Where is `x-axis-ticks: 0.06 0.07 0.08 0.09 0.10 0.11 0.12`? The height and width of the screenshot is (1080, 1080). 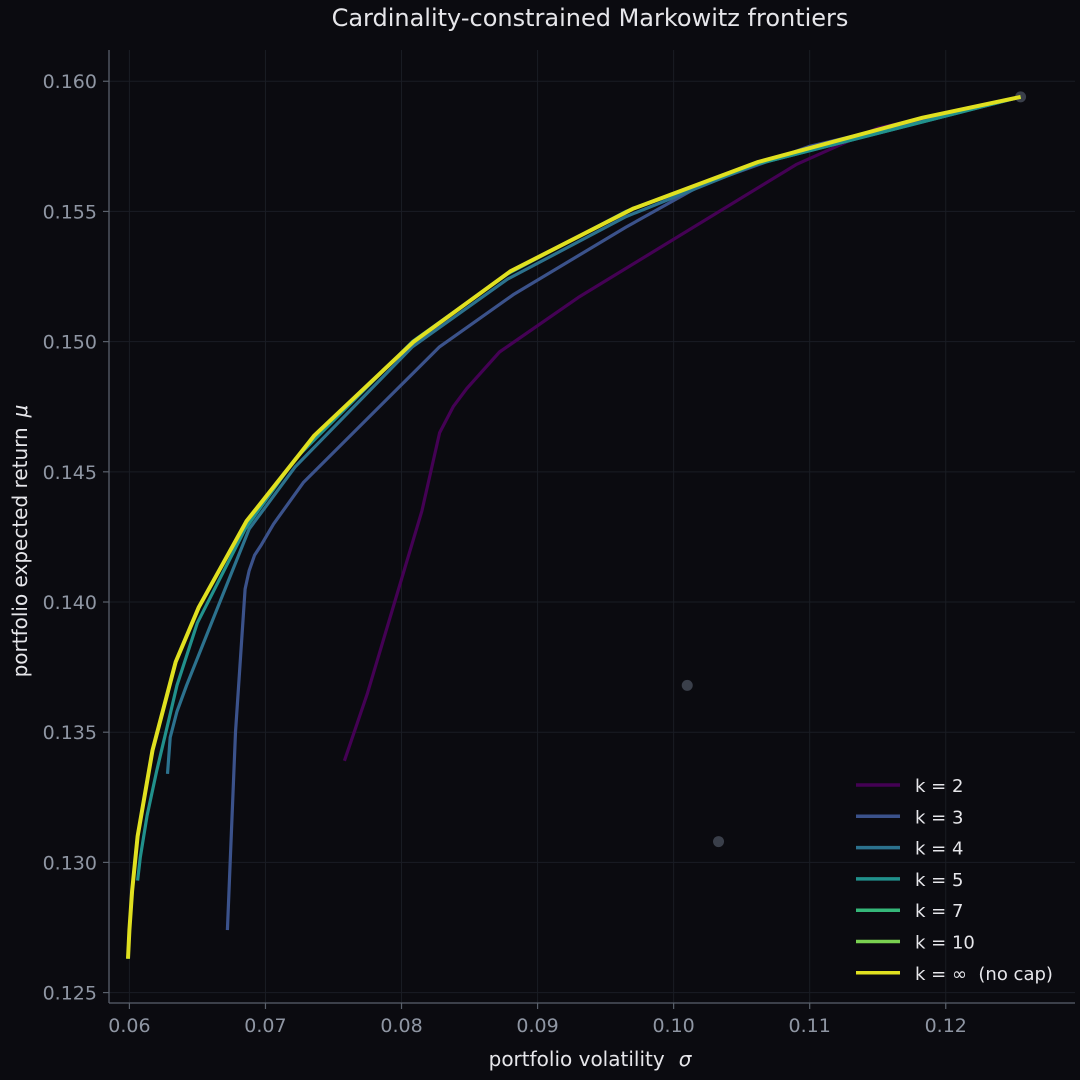
x-axis-ticks: 0.06 0.07 0.08 0.09 0.10 0.11 0.12 is located at coordinates (537, 1020).